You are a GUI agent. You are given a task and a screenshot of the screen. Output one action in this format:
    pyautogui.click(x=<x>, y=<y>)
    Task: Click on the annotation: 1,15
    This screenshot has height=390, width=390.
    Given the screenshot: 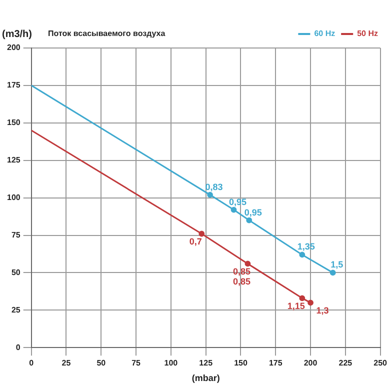 What is the action you would take?
    pyautogui.click(x=296, y=306)
    